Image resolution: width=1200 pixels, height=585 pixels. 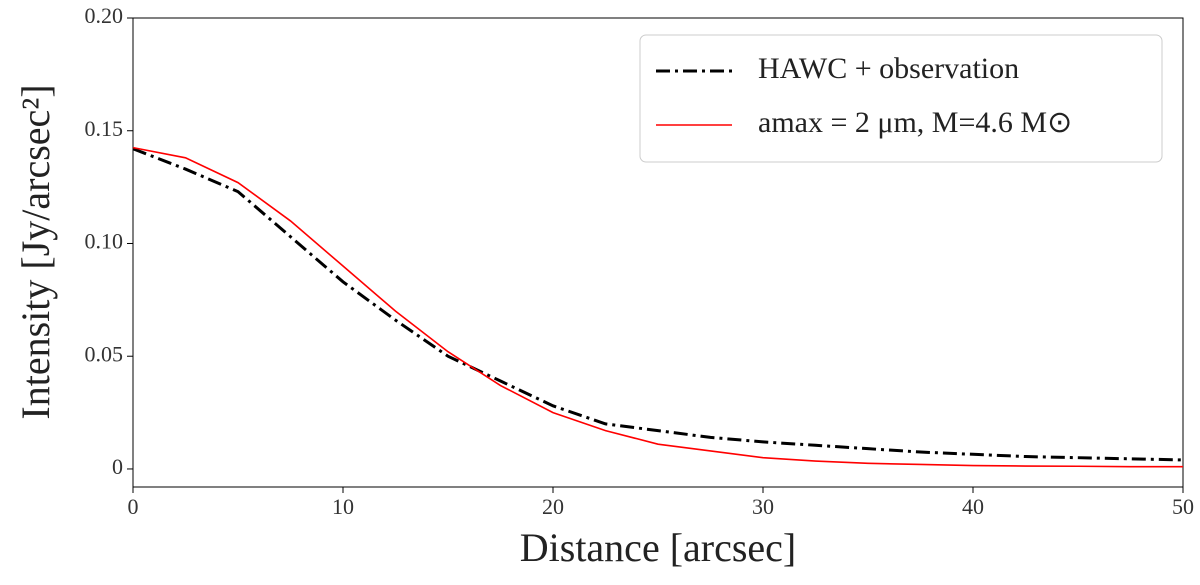 I want to click on legend-box, so click(x=901, y=98).